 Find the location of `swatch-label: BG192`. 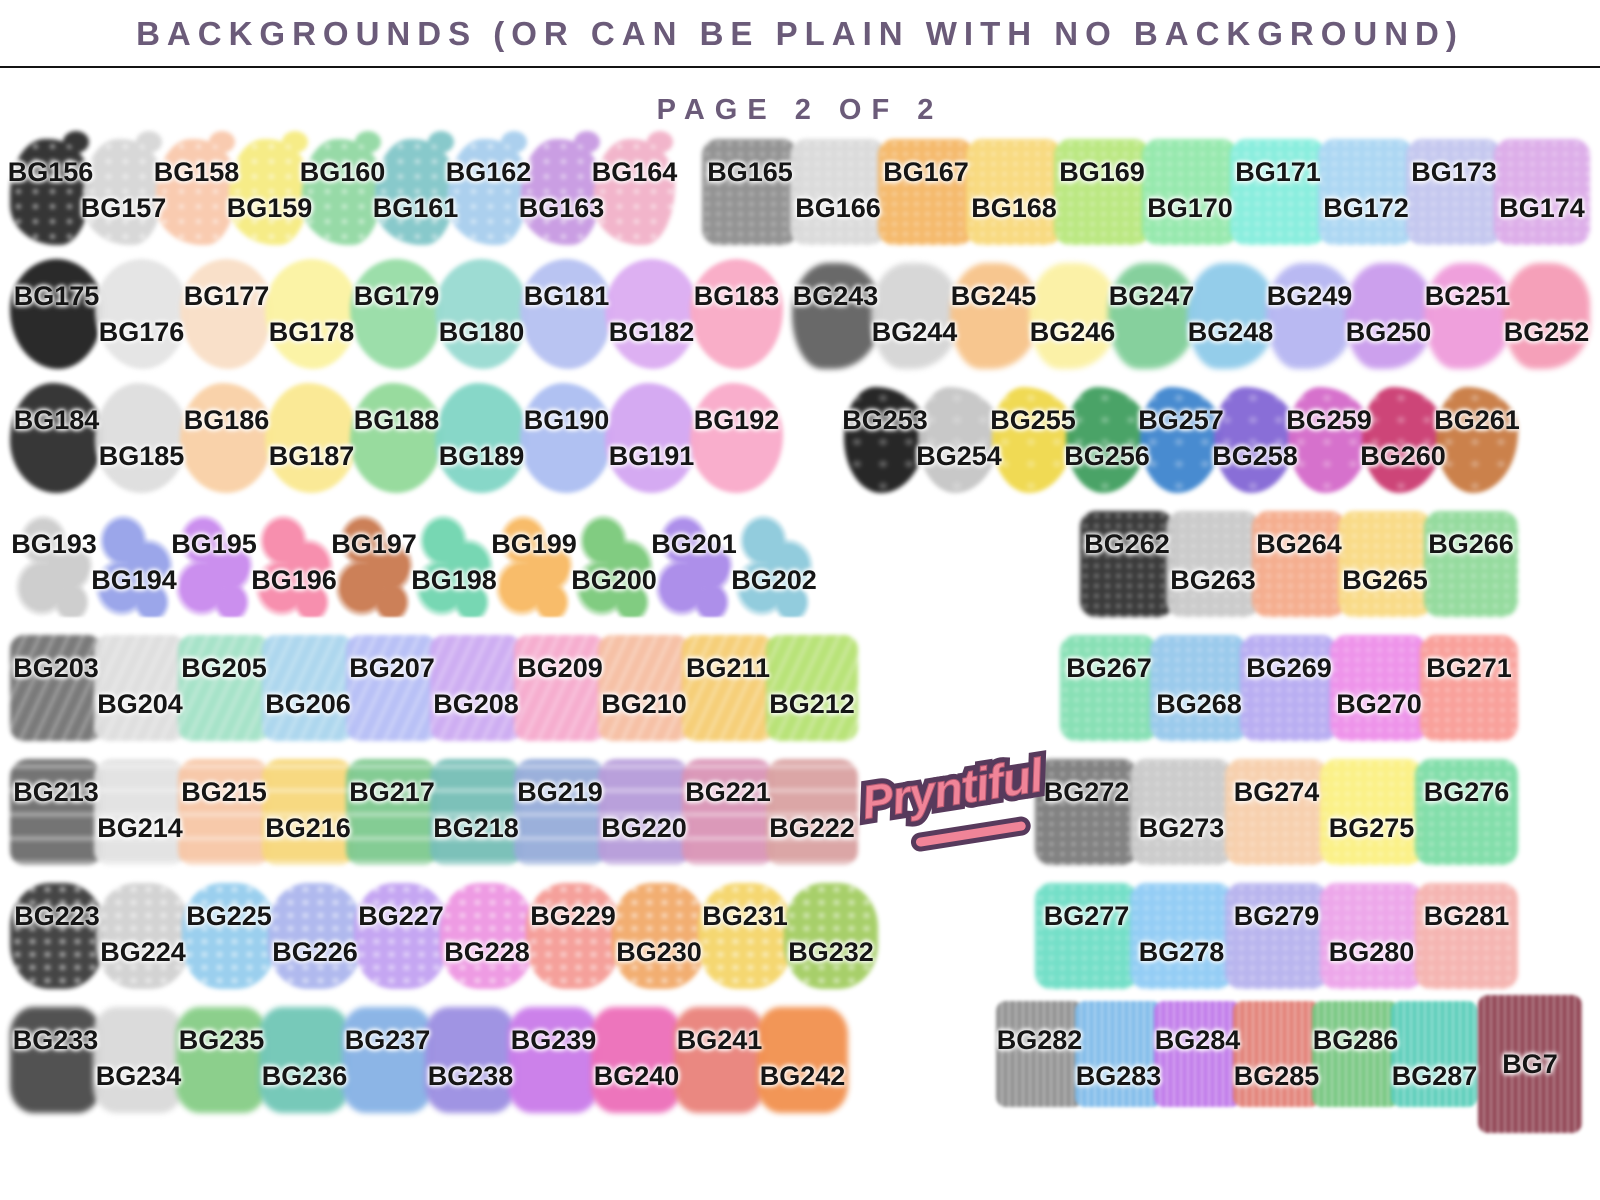

swatch-label: BG192 is located at coordinates (736, 420).